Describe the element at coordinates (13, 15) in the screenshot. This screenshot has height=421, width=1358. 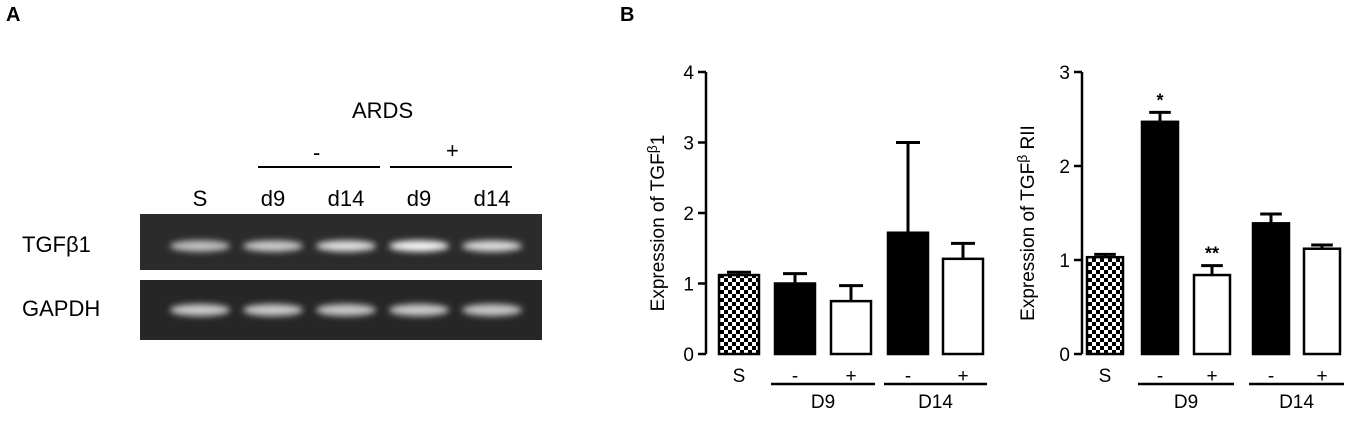
I see `panel-a-letter: A` at that location.